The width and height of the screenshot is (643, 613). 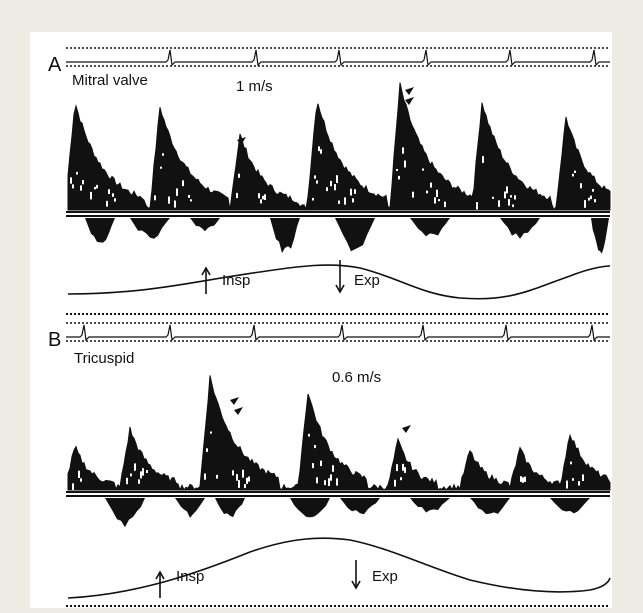 I want to click on panel-a-letter: A, so click(x=55, y=65).